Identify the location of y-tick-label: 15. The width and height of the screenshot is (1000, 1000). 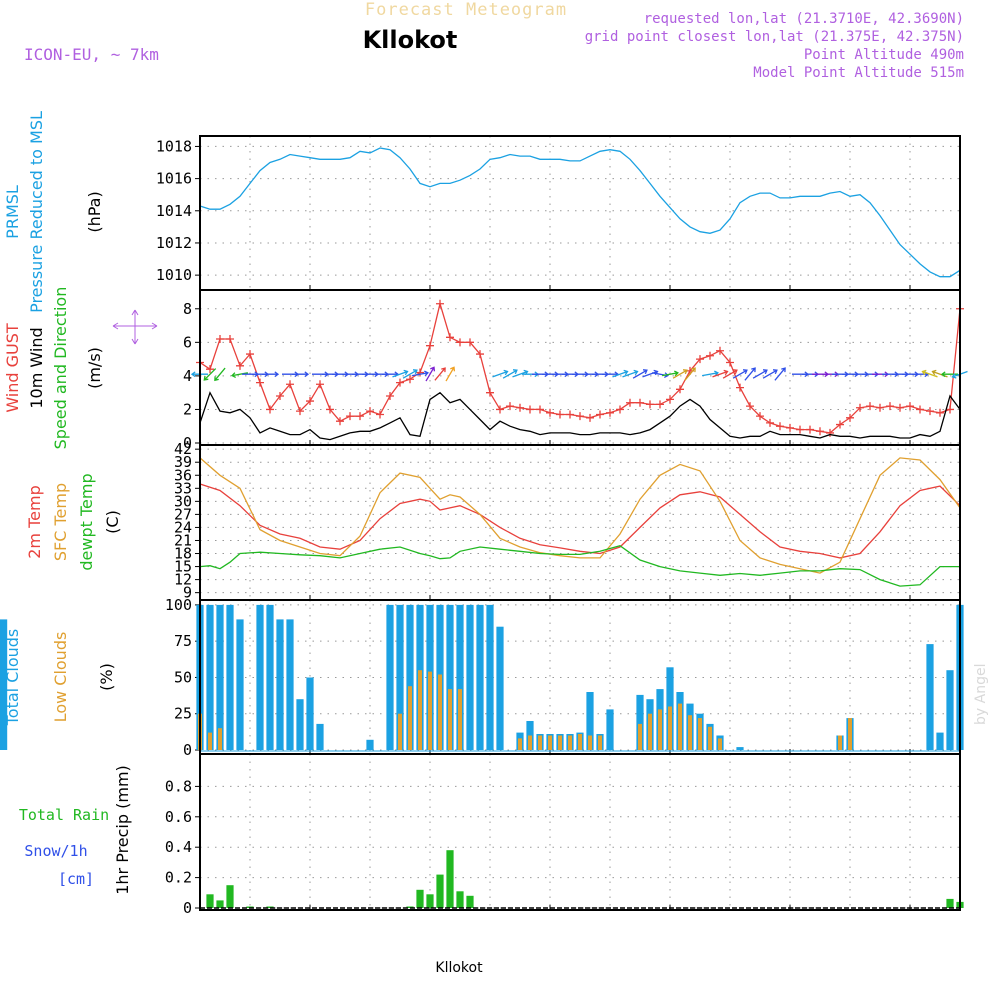
(183, 567).